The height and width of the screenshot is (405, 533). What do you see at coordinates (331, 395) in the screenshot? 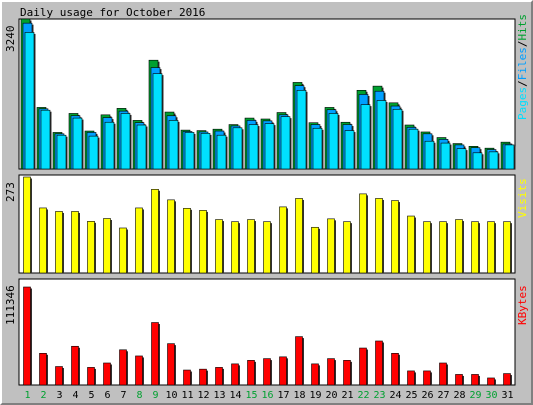
I see `day-tick-label: 20` at bounding box center [331, 395].